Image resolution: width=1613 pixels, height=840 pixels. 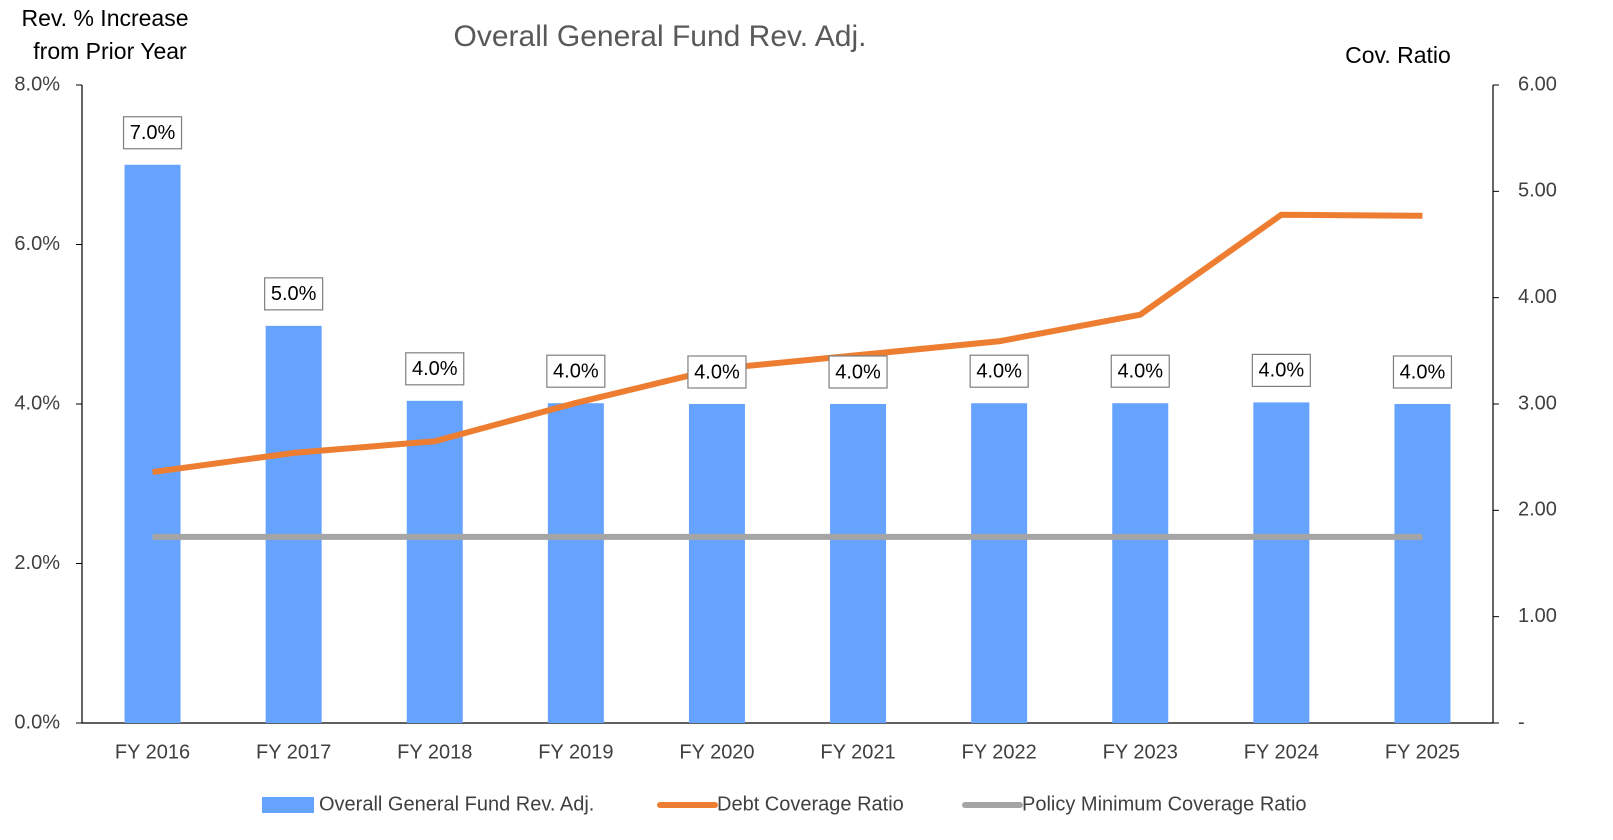 What do you see at coordinates (37, 563) in the screenshot?
I see `y-tick-label: 2.0%` at bounding box center [37, 563].